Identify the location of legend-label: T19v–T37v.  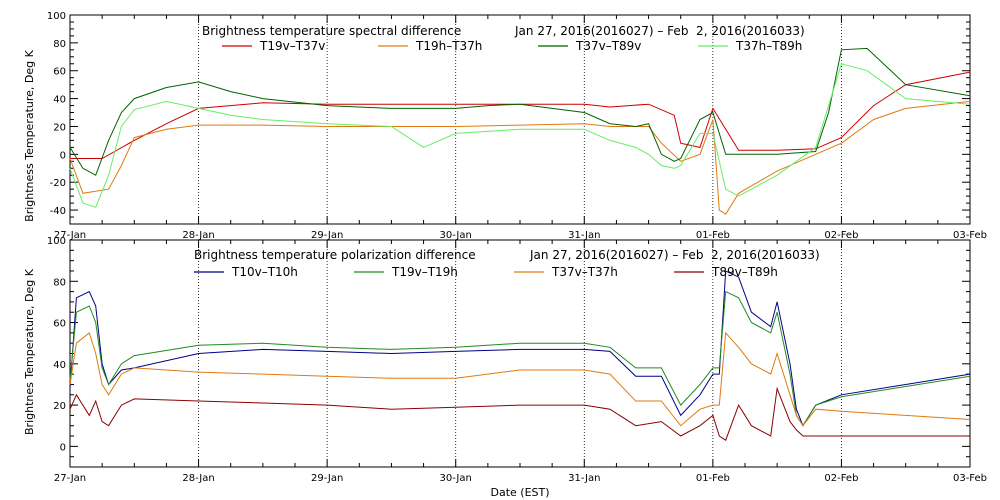
(292, 46).